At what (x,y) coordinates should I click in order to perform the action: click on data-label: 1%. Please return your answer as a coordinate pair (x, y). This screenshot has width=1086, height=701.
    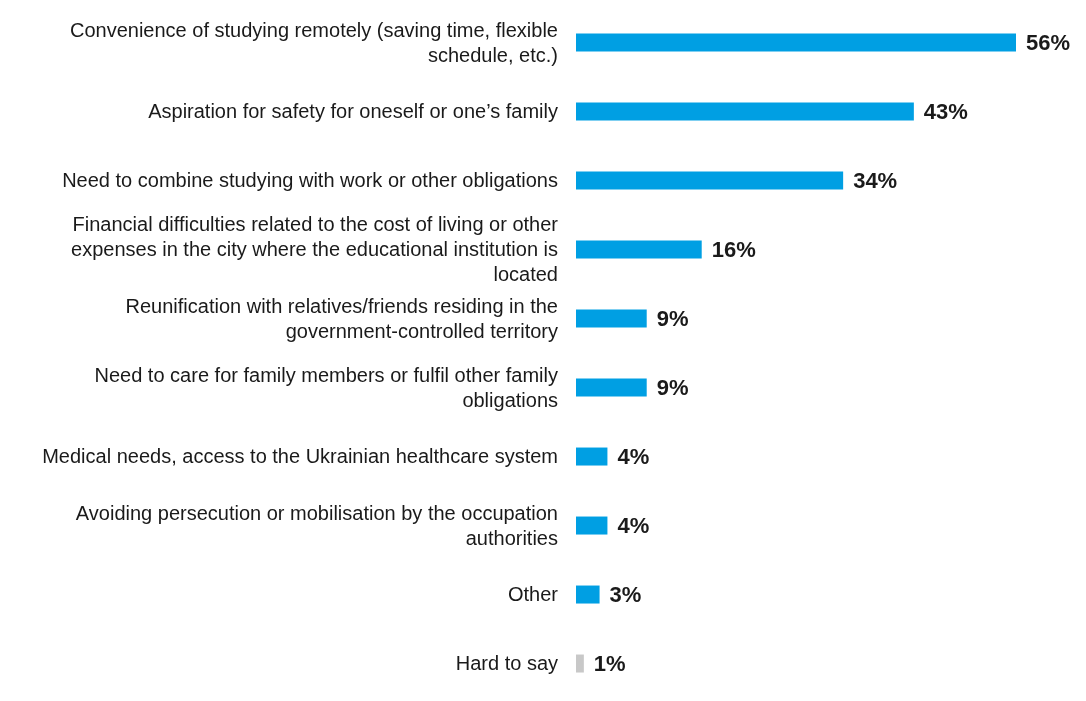
    Looking at the image, I should click on (609, 664).